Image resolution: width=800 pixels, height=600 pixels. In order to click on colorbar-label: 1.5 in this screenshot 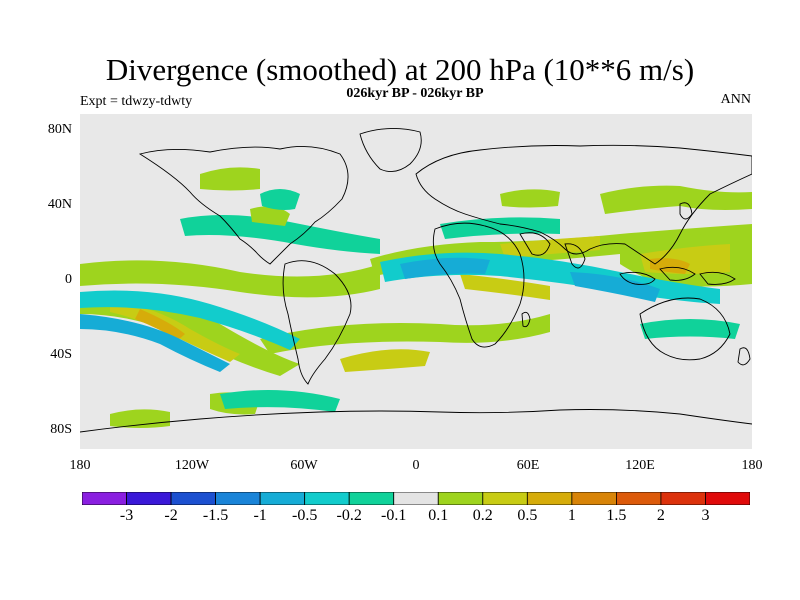, I will do `click(616, 515)`.